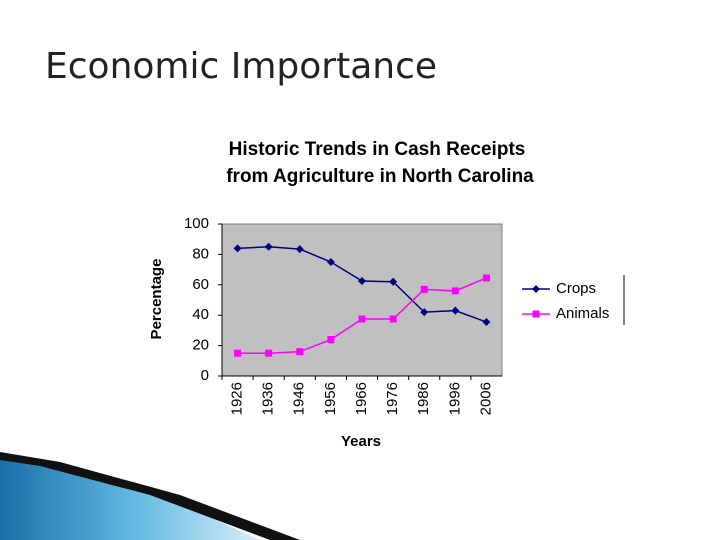 This screenshot has width=720, height=540. Describe the element at coordinates (196, 223) in the screenshot. I see `y-tick-label: 100` at that location.